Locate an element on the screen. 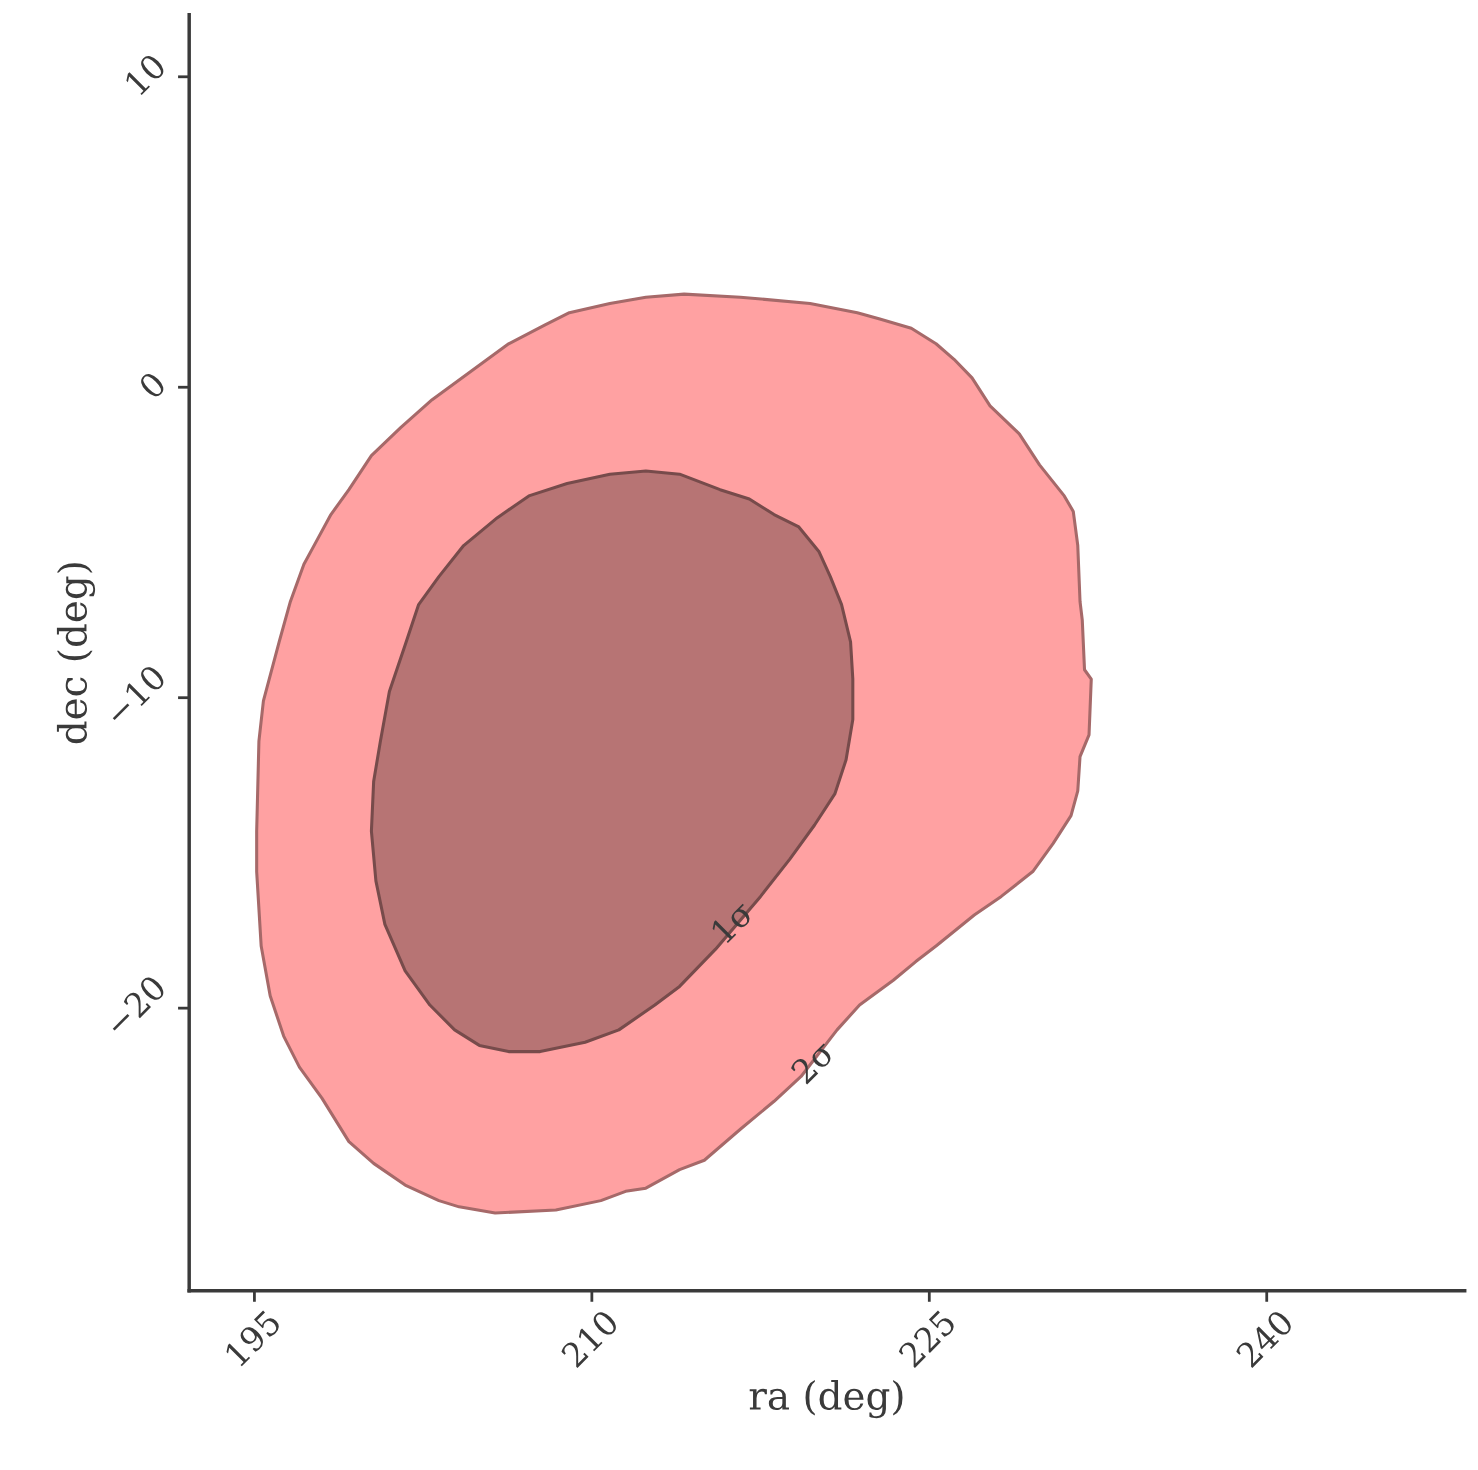 This screenshot has height=1470, width=1478. y-axis-title: dec (deg) is located at coordinates (76, 653).